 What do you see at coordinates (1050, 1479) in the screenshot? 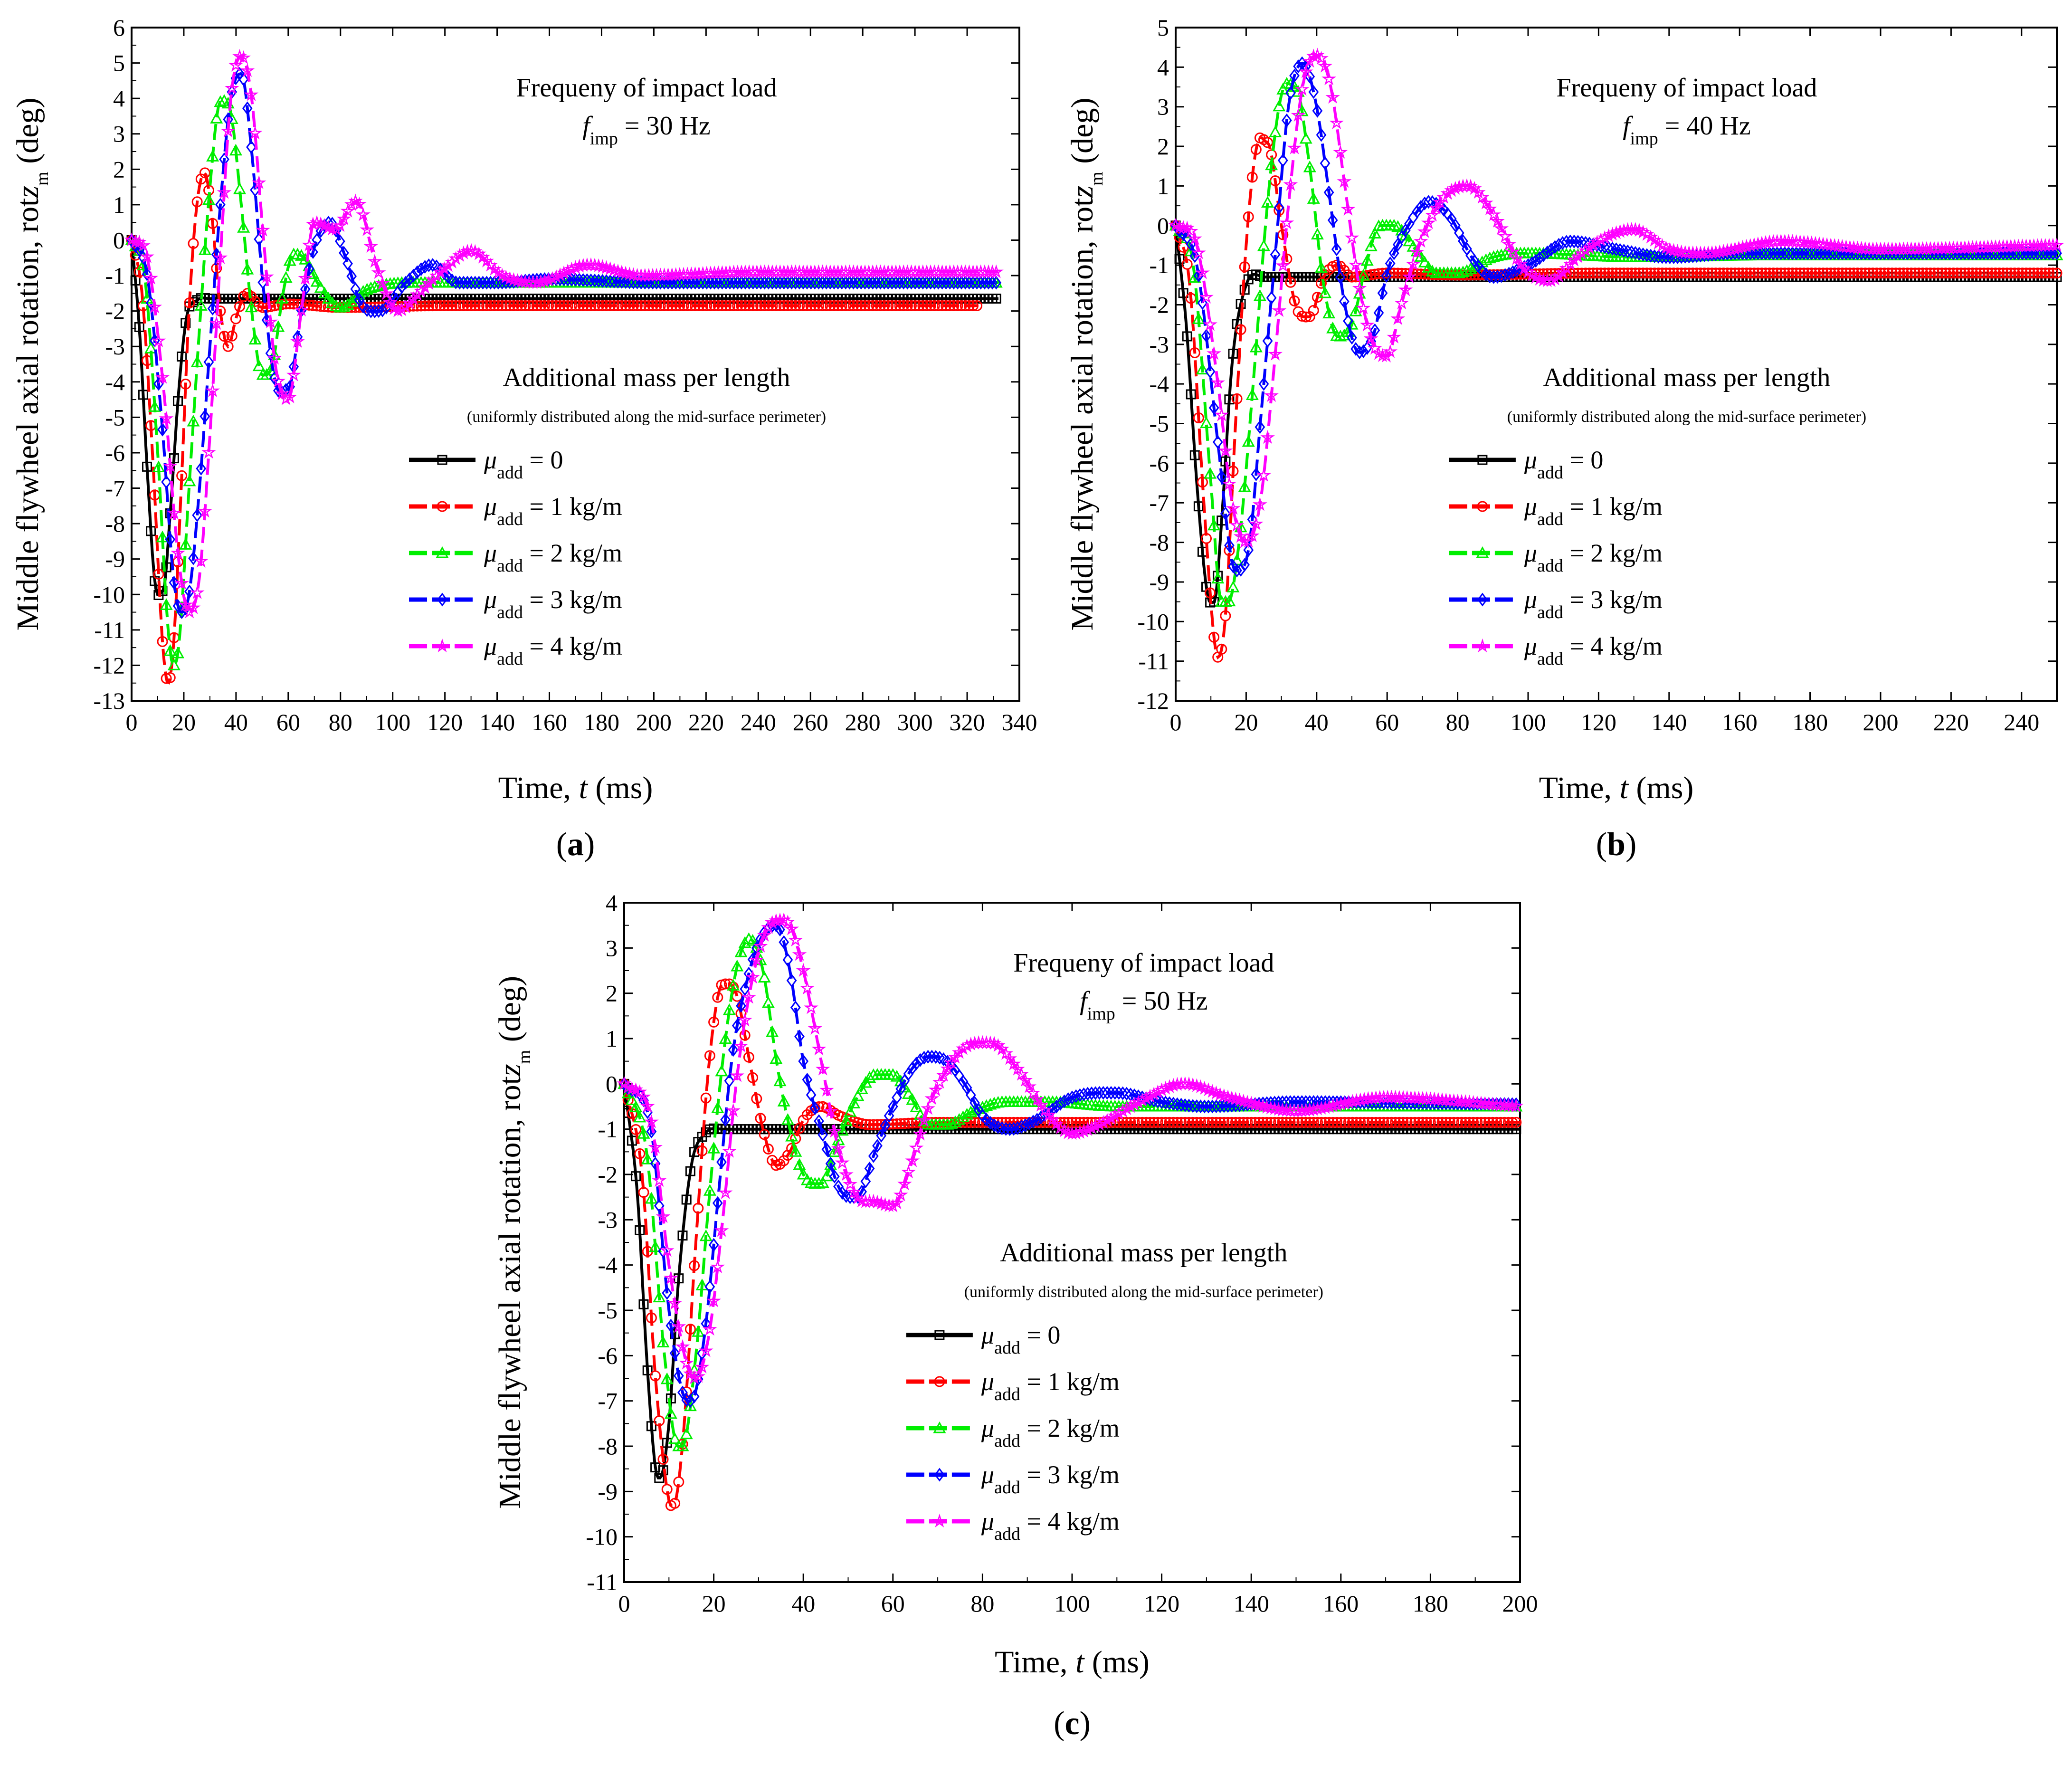
I see `legend-label: μadd = 3 kg/m` at bounding box center [1050, 1479].